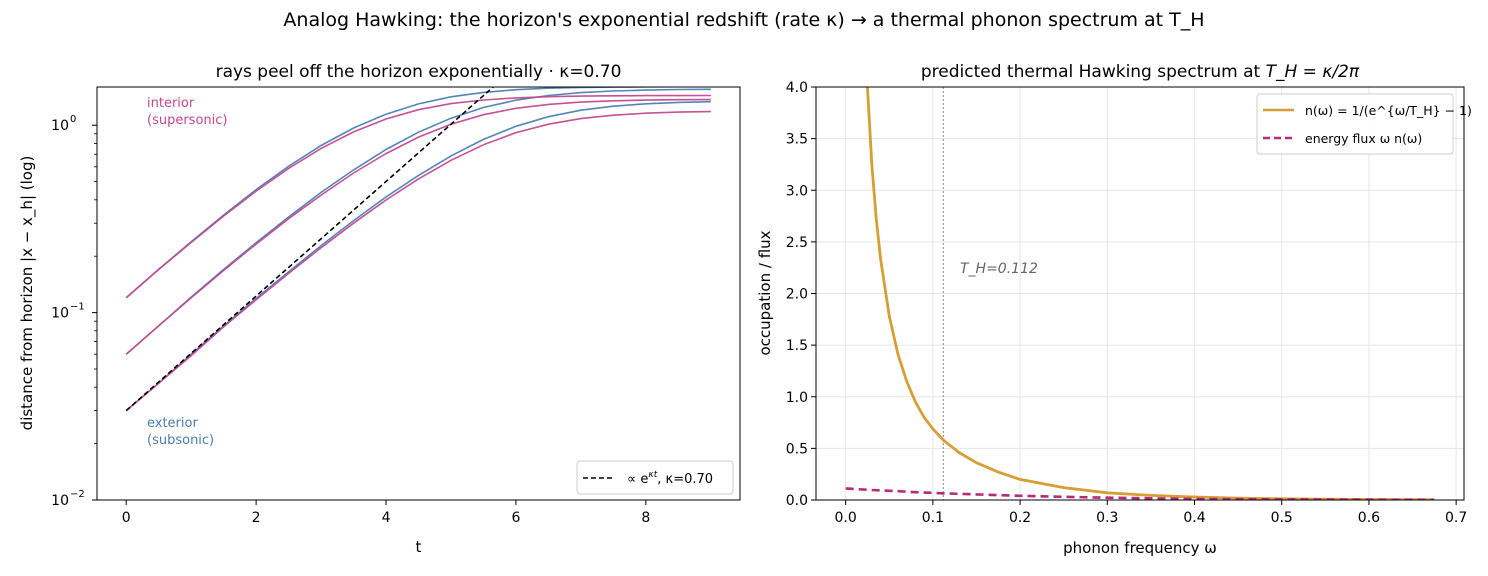 Image resolution: width=1488 pixels, height=576 pixels. I want to click on right-y-tick-label: 3.5, so click(797, 140).